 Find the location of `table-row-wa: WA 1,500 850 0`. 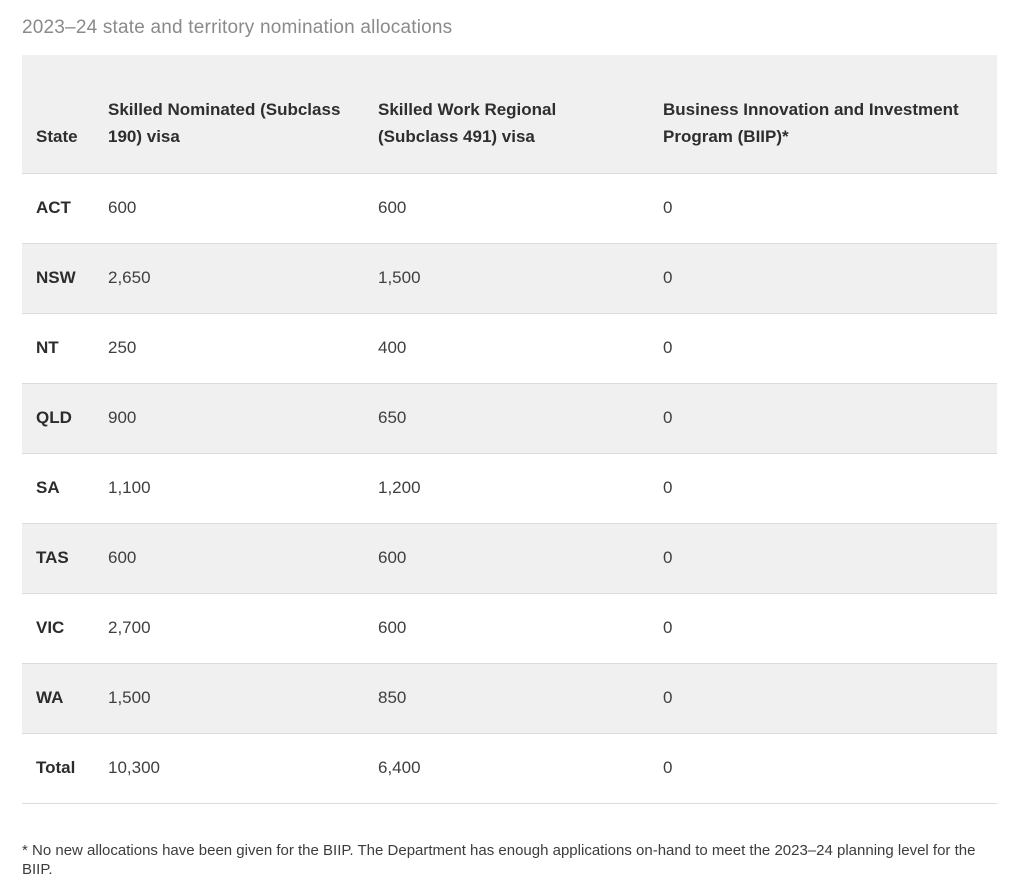

table-row-wa: WA 1,500 850 0 is located at coordinates (509, 698).